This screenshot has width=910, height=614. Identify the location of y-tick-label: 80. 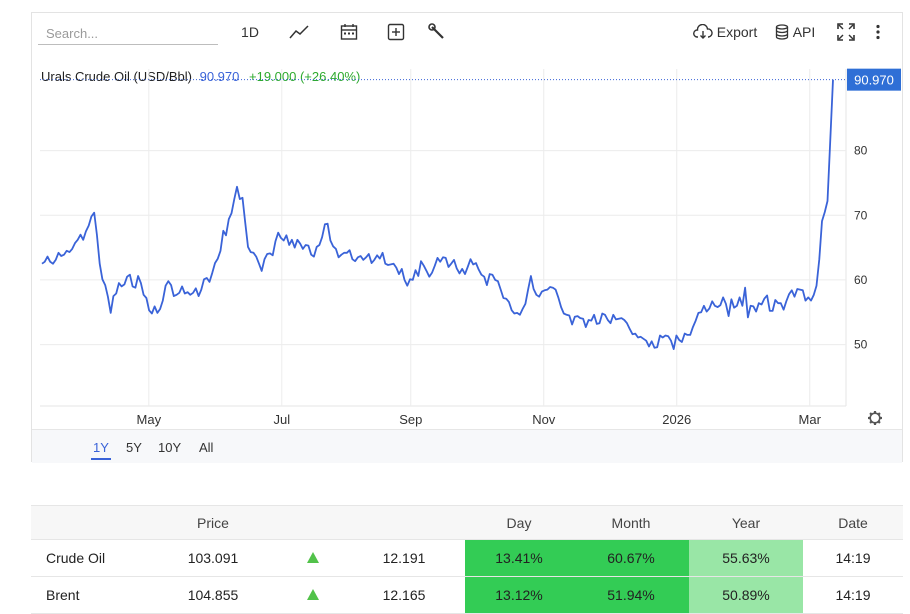
(861, 151).